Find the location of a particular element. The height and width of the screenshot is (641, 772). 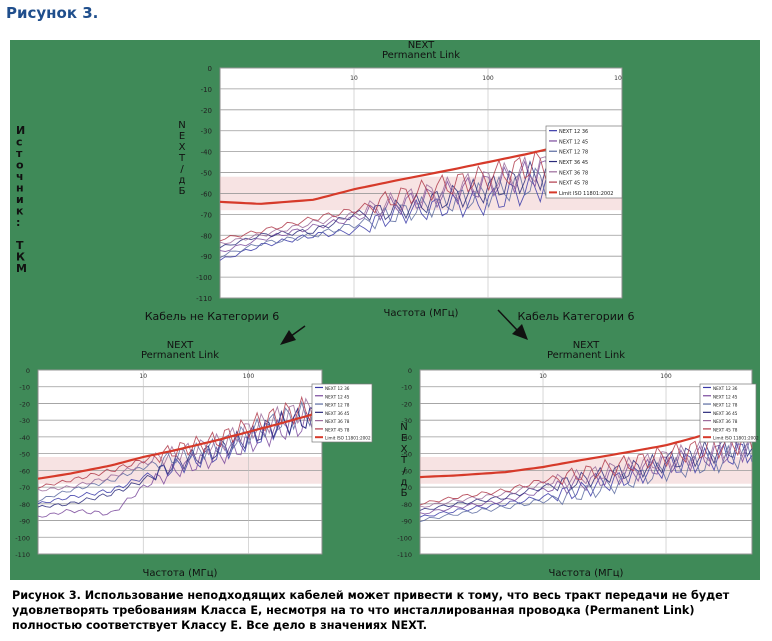

y-tick-label: 0 is located at coordinates (28, 371).